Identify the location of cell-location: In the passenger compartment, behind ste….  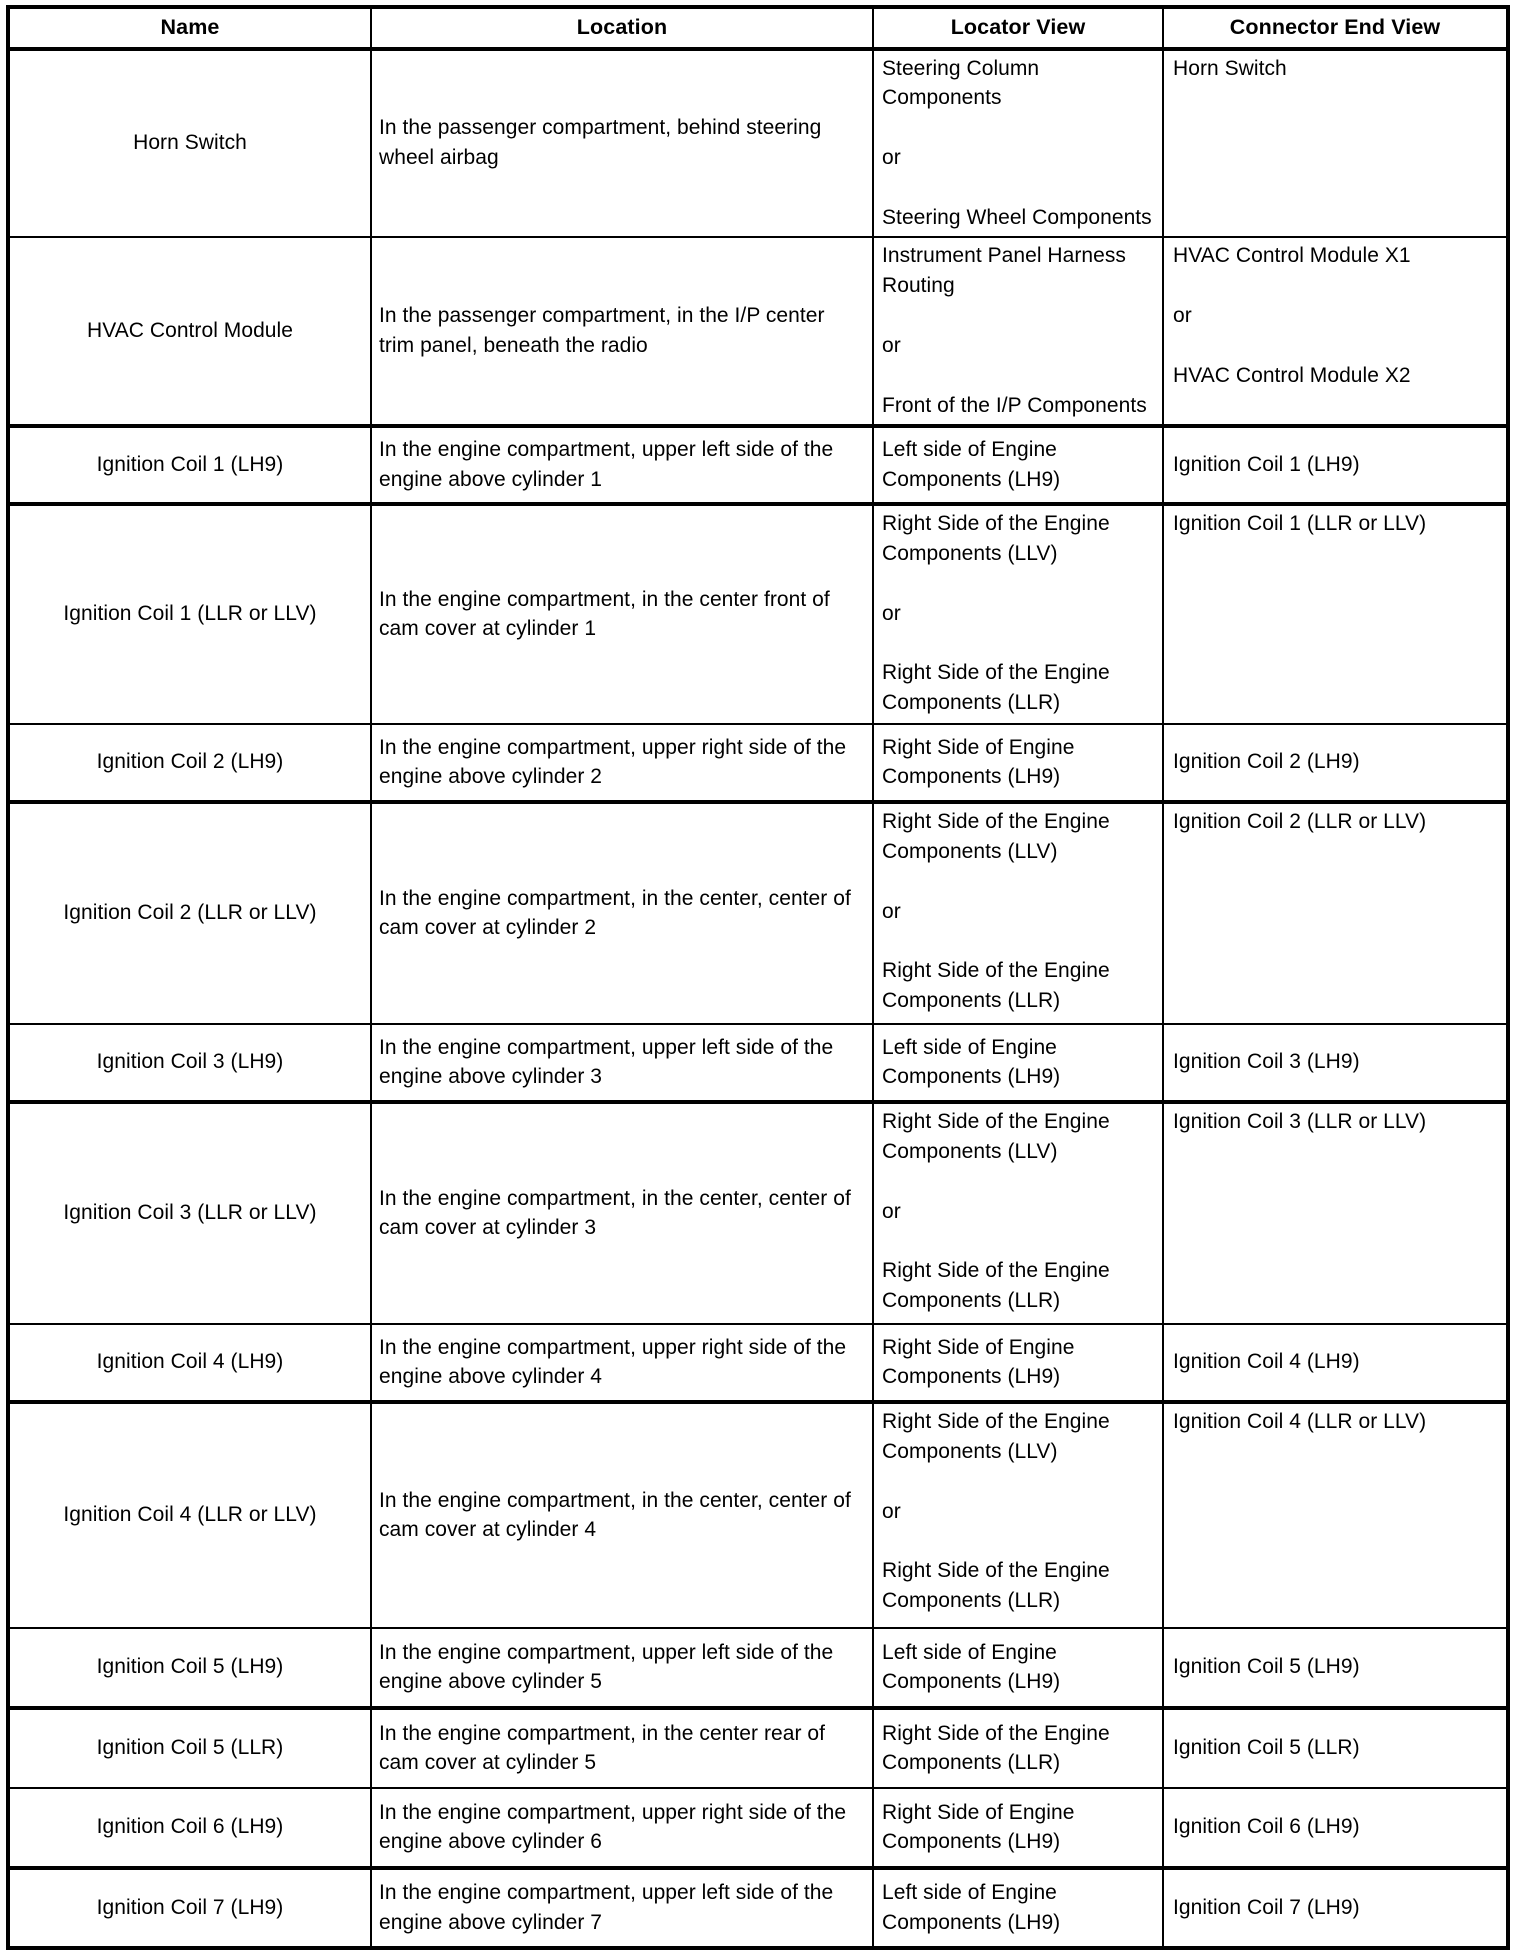
(622, 143).